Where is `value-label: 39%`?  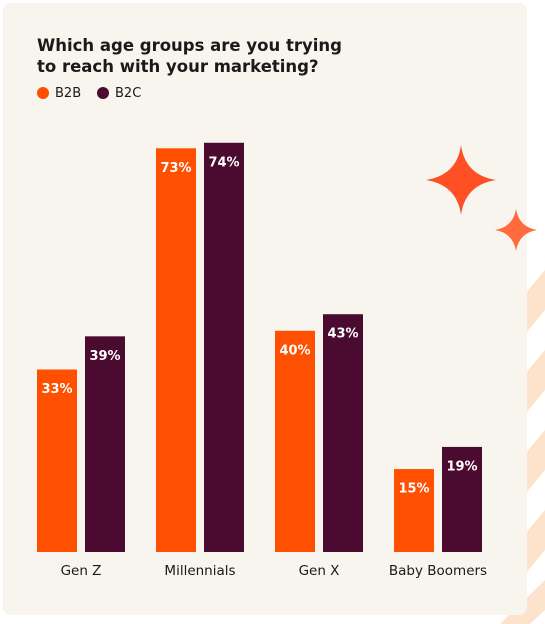 value-label: 39% is located at coordinates (104, 356).